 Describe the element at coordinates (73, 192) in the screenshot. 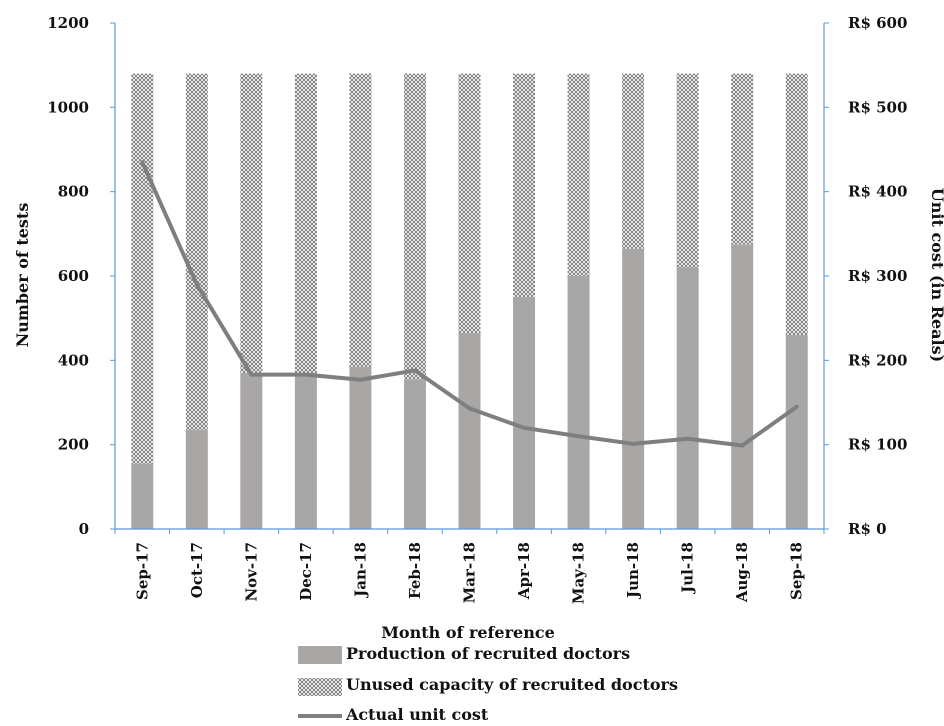

I see `y-tick-label: 800` at that location.